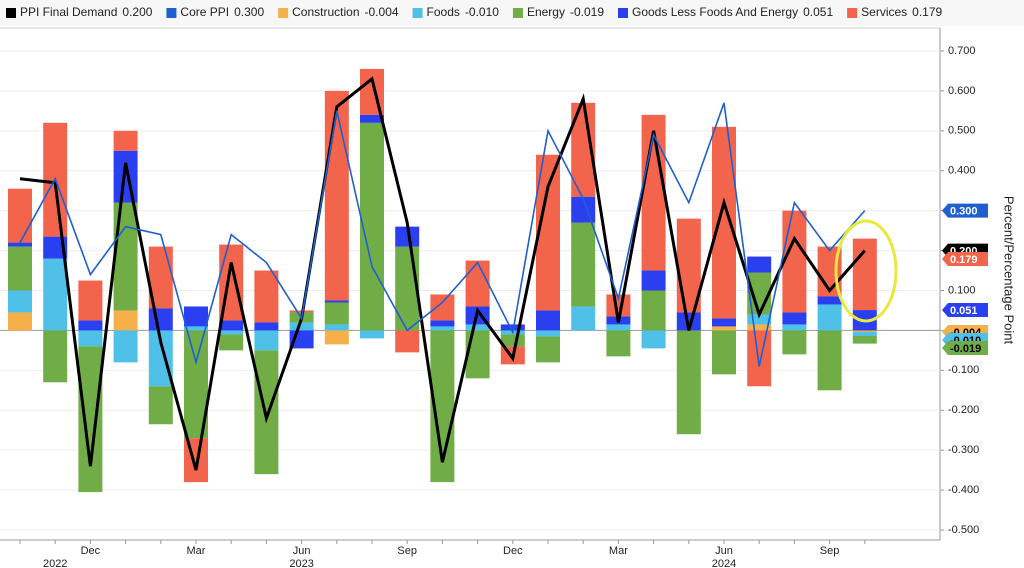 The image size is (1024, 568). Describe the element at coordinates (249, 12) in the screenshot. I see `legend-value: 0.300` at that location.